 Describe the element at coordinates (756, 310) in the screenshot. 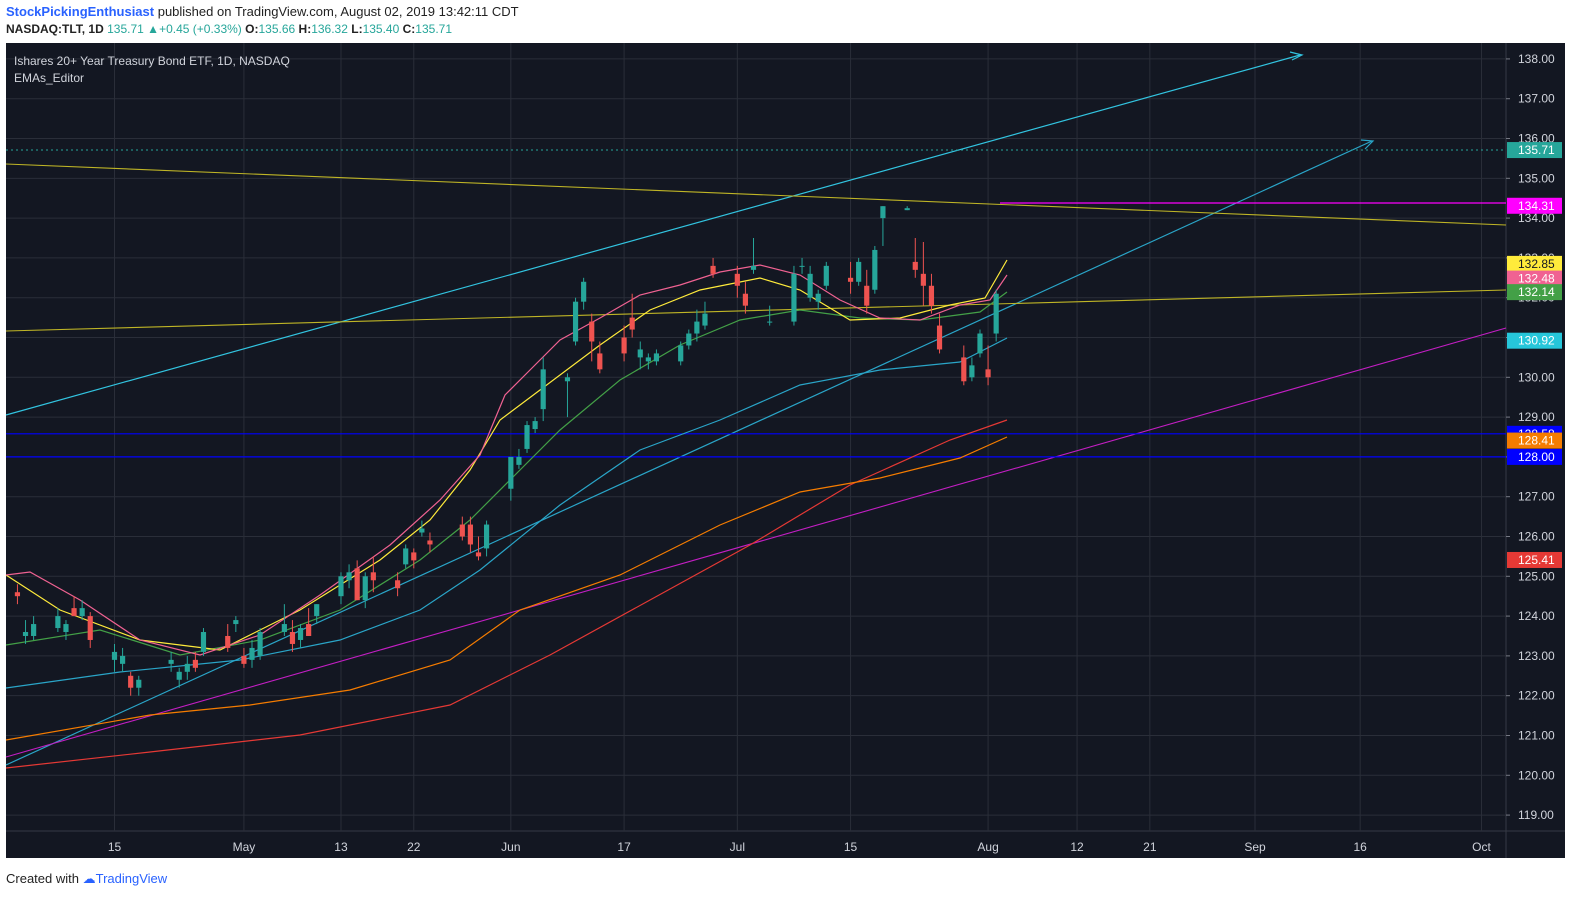

I see `support-line` at that location.